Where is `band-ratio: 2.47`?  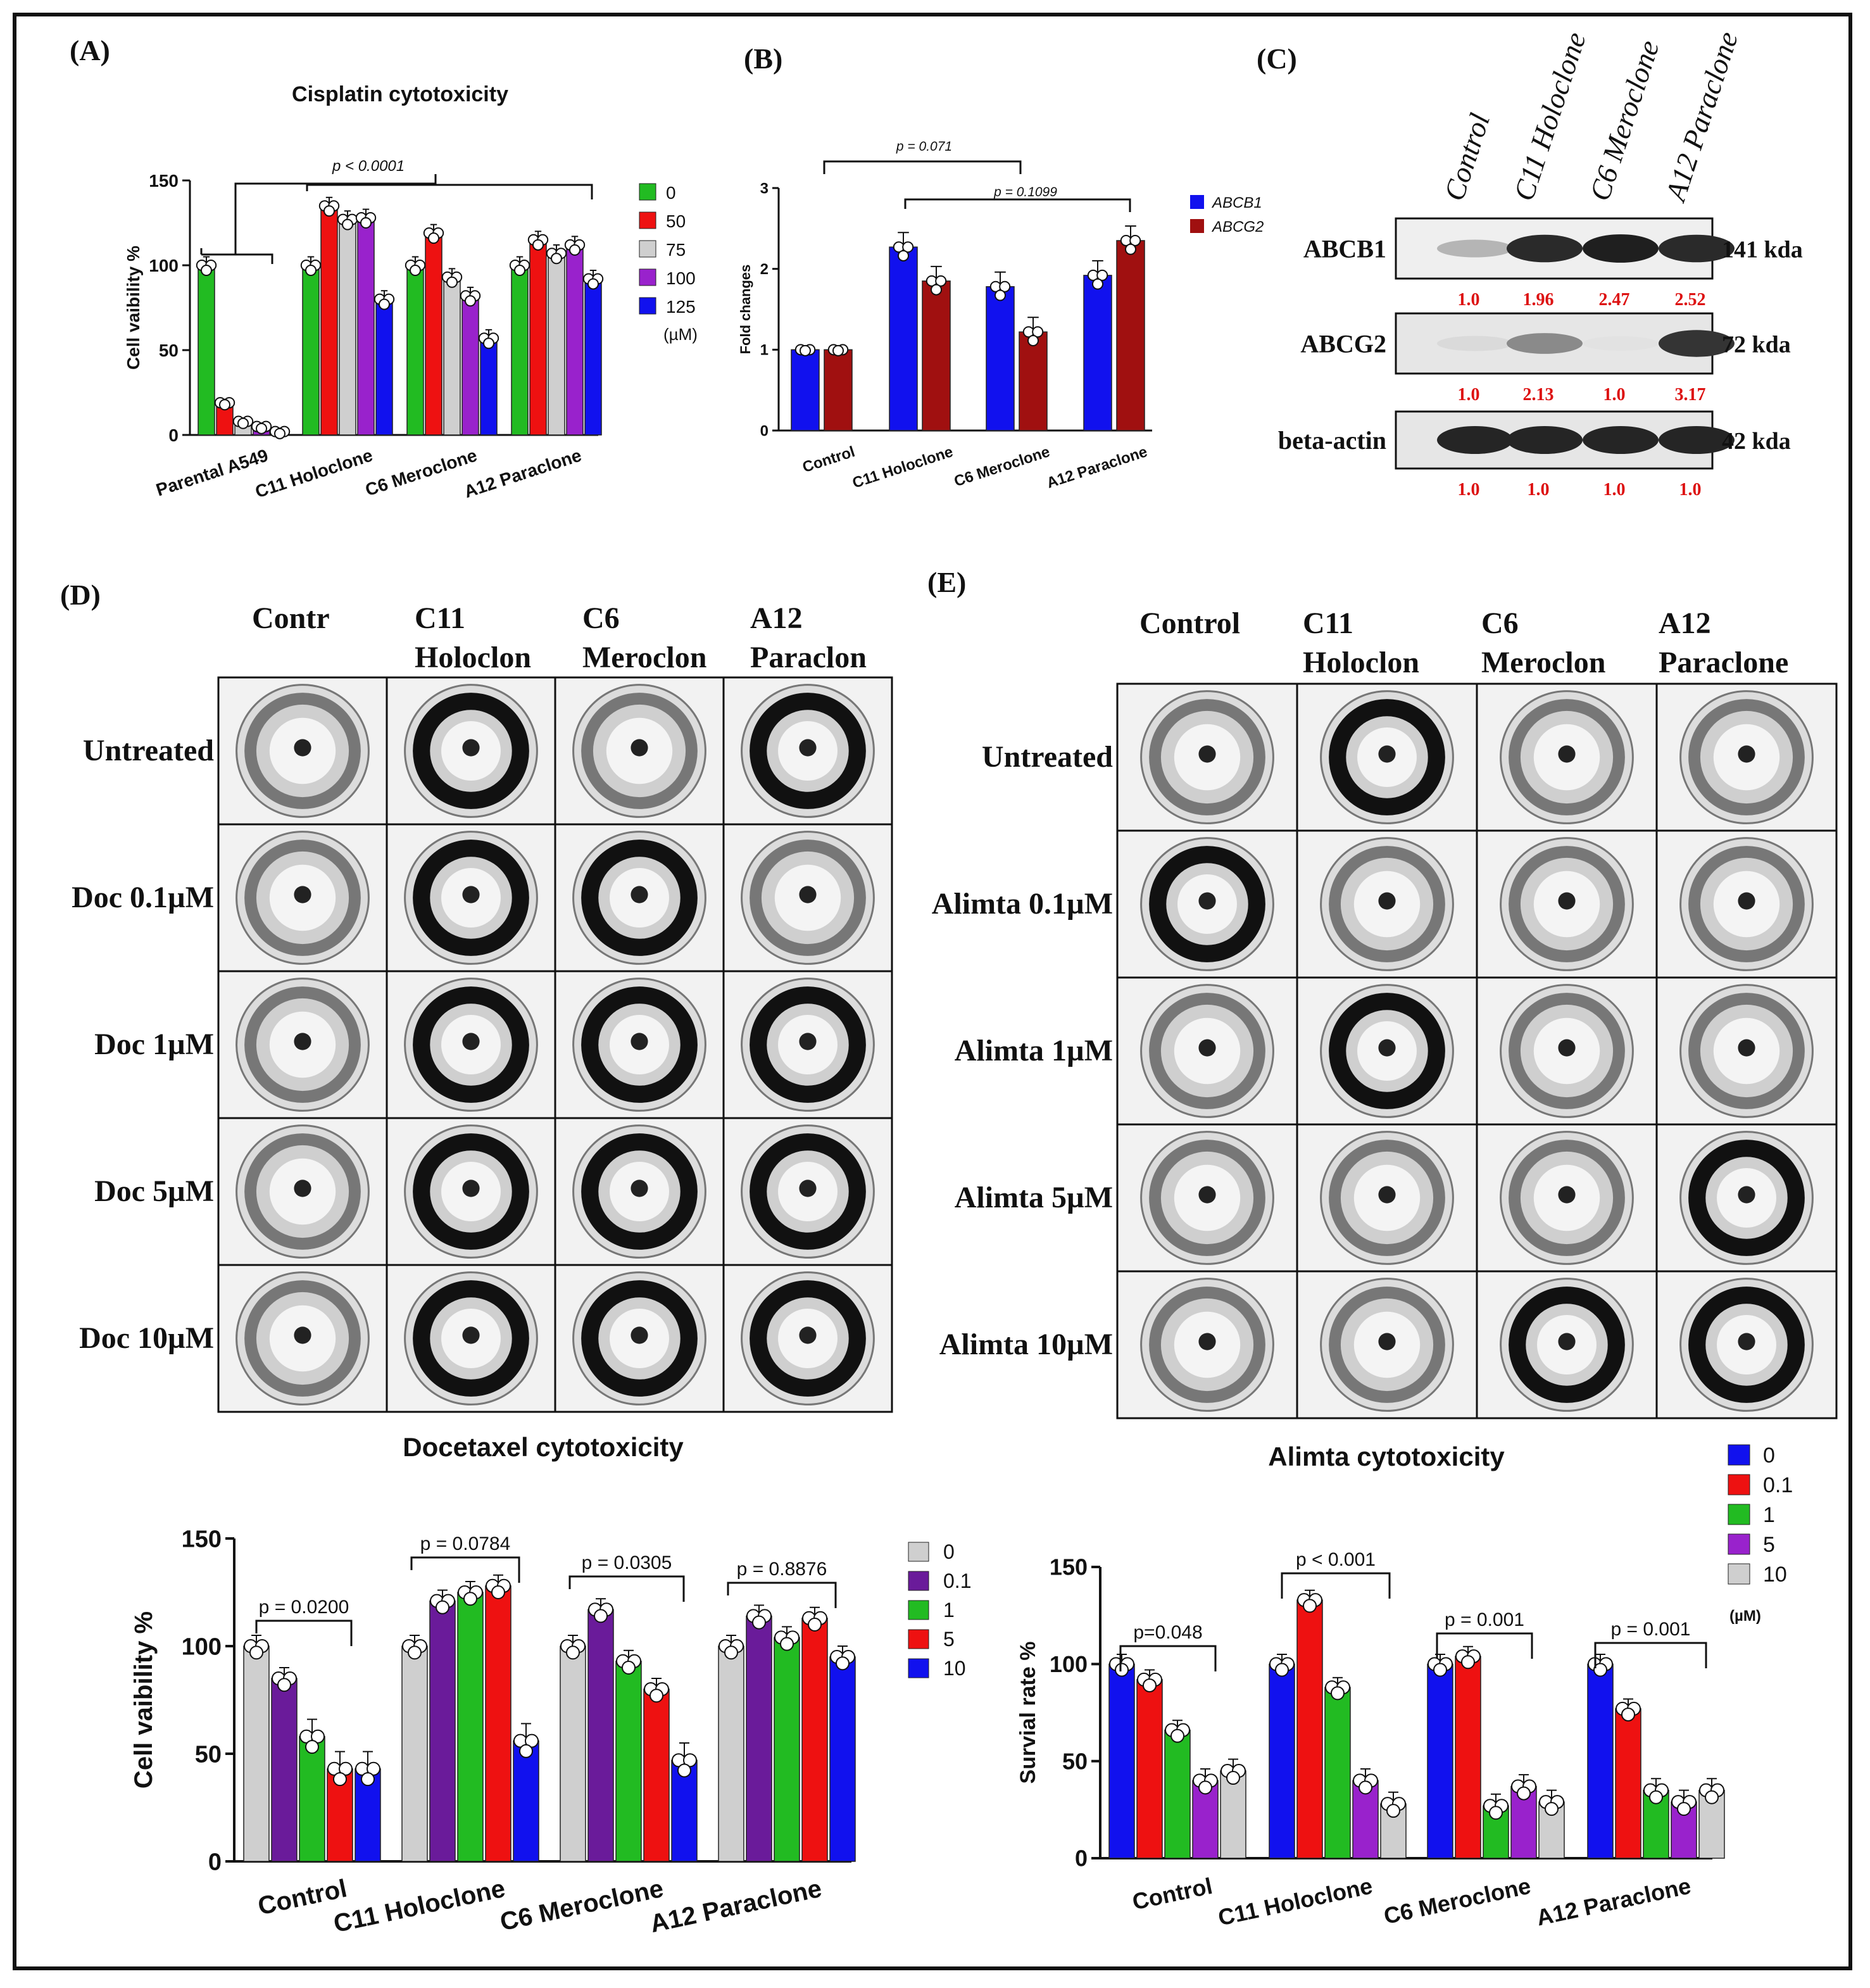 band-ratio: 2.47 is located at coordinates (1614, 300).